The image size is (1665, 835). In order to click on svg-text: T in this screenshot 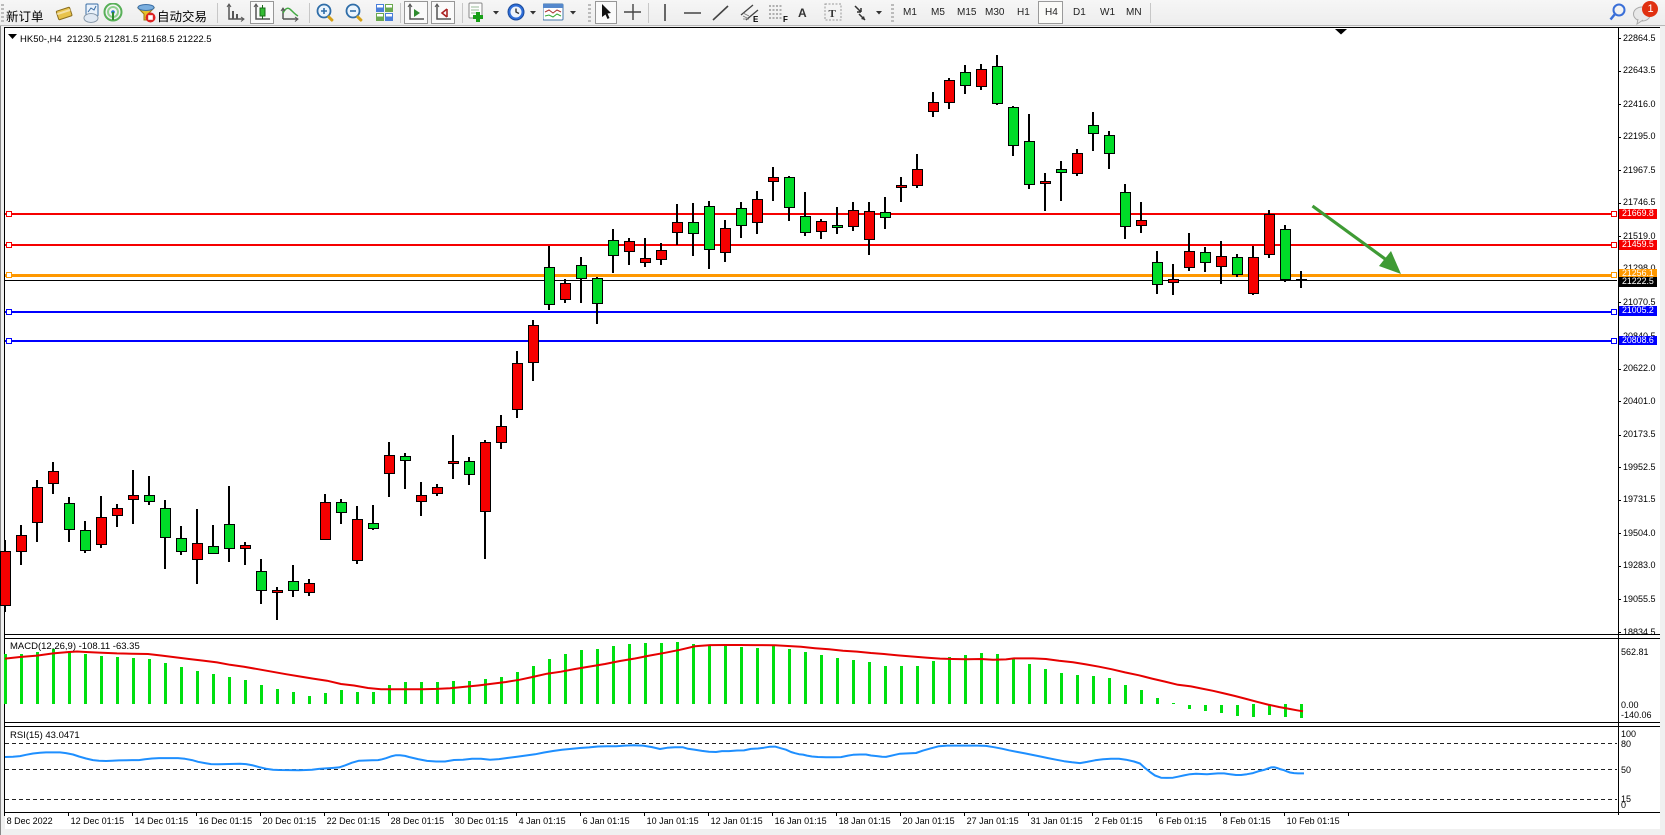, I will do `click(833, 14)`.